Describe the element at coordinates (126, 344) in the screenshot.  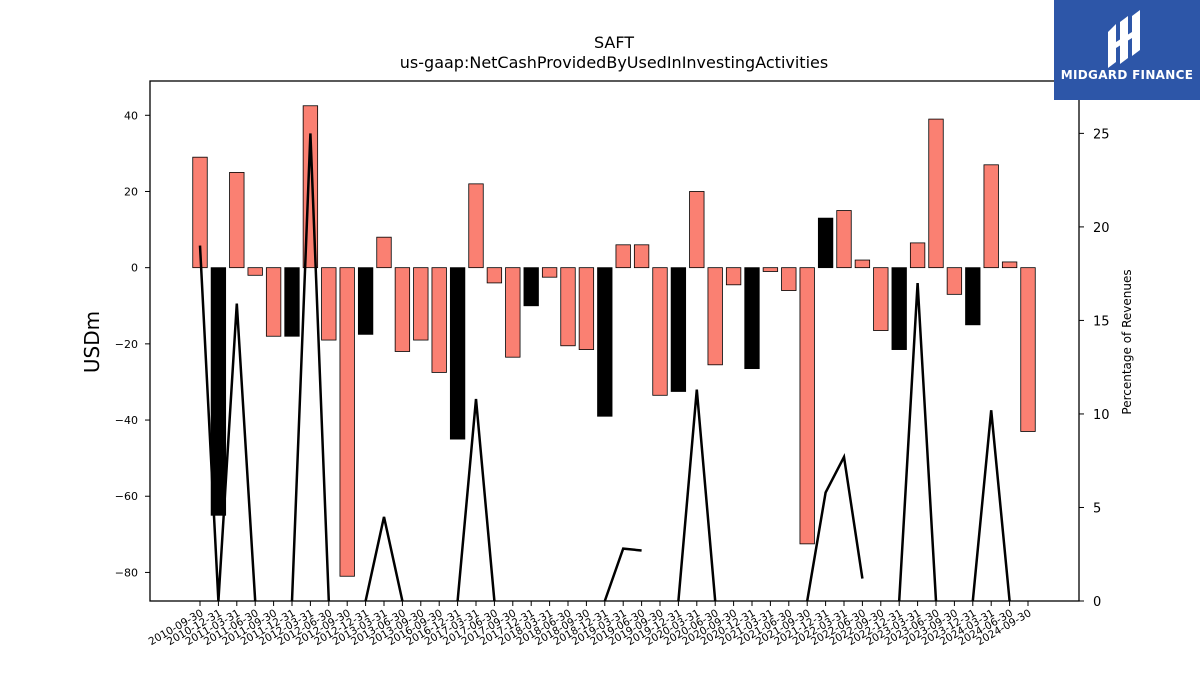
I see `y-tick-label: −20` at that location.